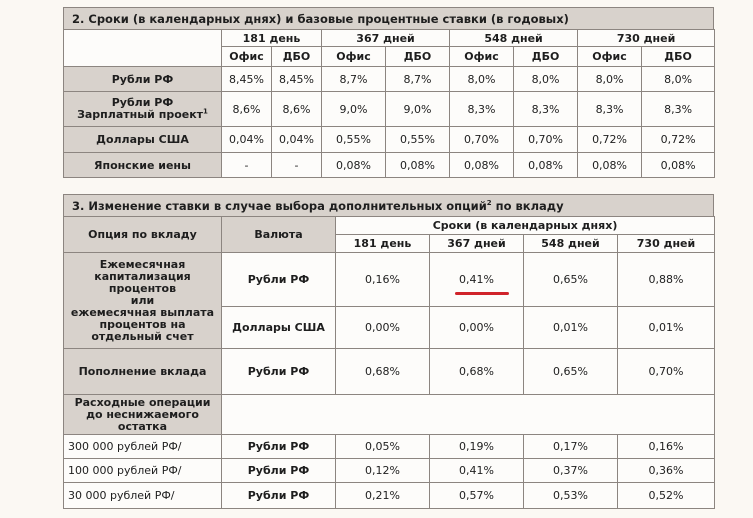 This screenshot has width=753, height=518. I want to click on rate-cell: 0,41%, so click(476, 279).